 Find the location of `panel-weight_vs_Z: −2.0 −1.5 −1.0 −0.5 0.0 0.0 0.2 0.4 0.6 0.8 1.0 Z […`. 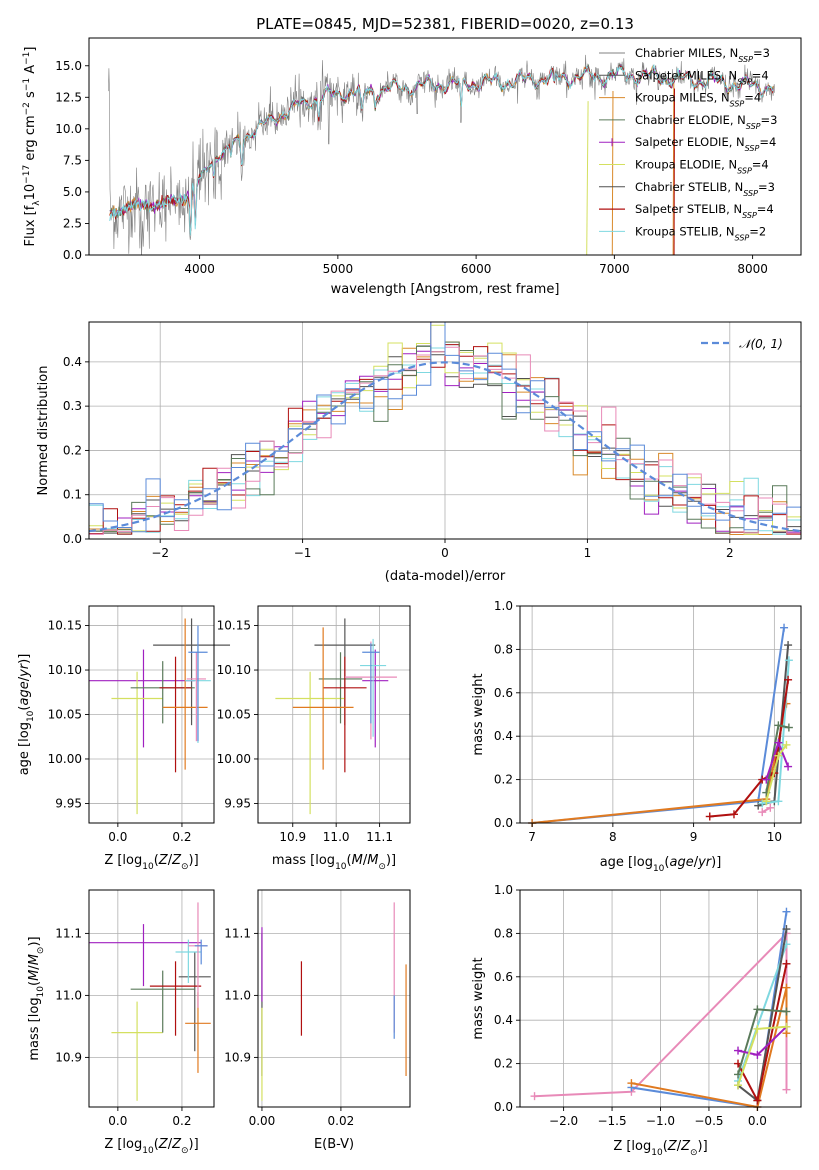

panel-weight_vs_Z: −2.0 −1.5 −1.0 −0.5 0.0 0.0 0.2 0.4 0.6 0.8 1.0 Z [… is located at coordinates (636, 1020).